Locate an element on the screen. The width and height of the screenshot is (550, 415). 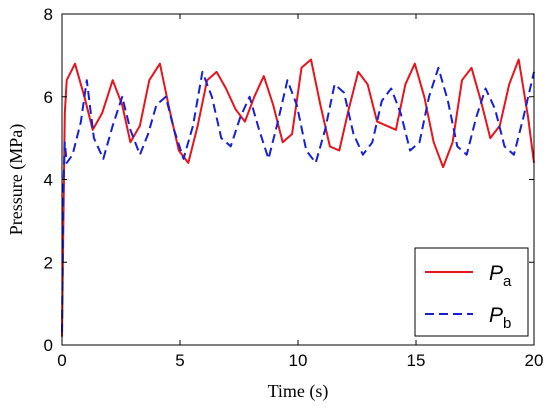
y-axis-label: Pressure (MPa) is located at coordinates (16, 179).